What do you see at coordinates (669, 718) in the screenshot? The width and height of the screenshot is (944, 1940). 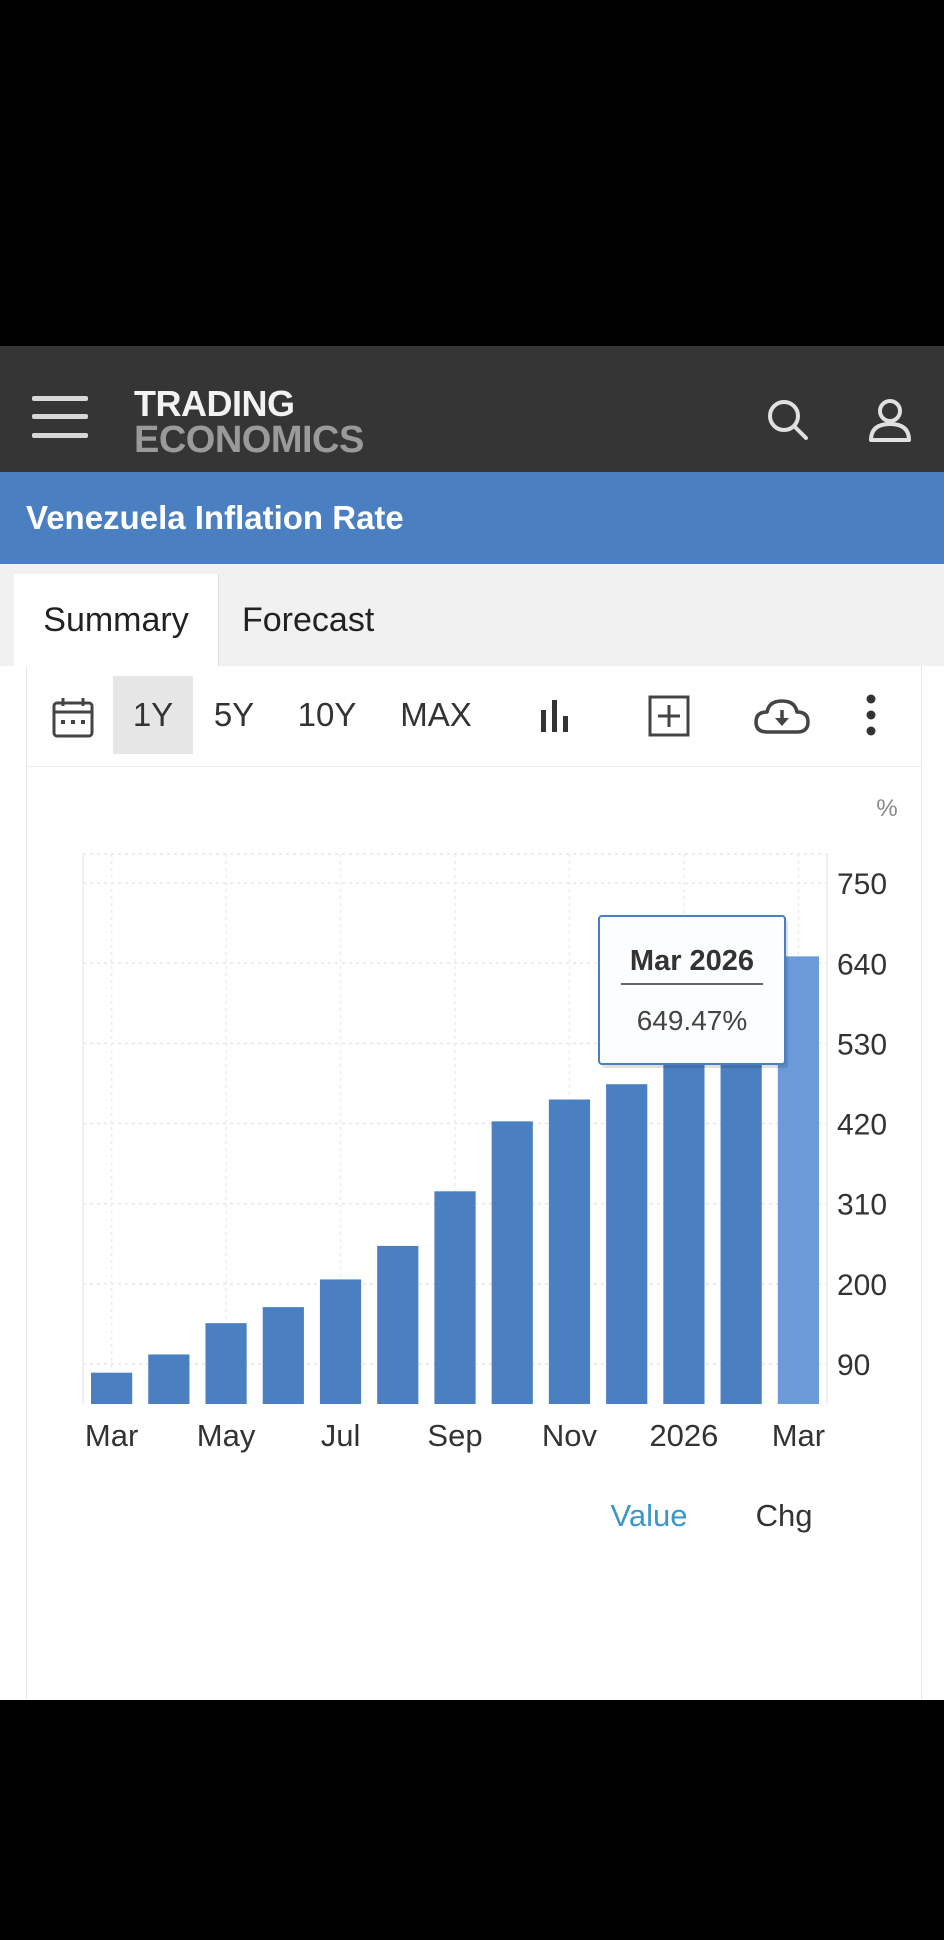 I see `add-compare-icon` at bounding box center [669, 718].